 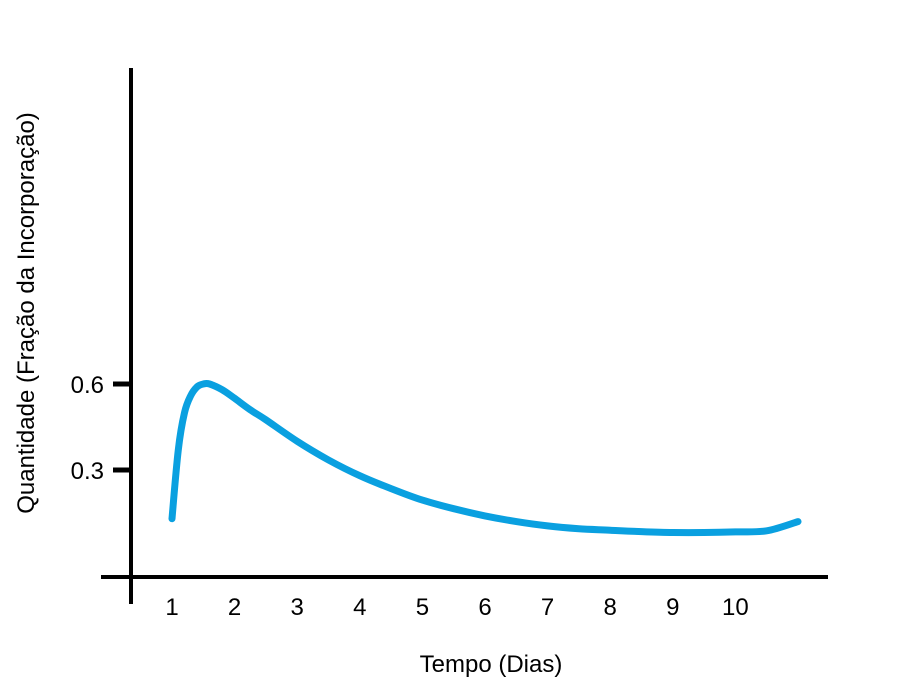 I want to click on y-ticks: 0.3 0.6, so click(x=101, y=428).